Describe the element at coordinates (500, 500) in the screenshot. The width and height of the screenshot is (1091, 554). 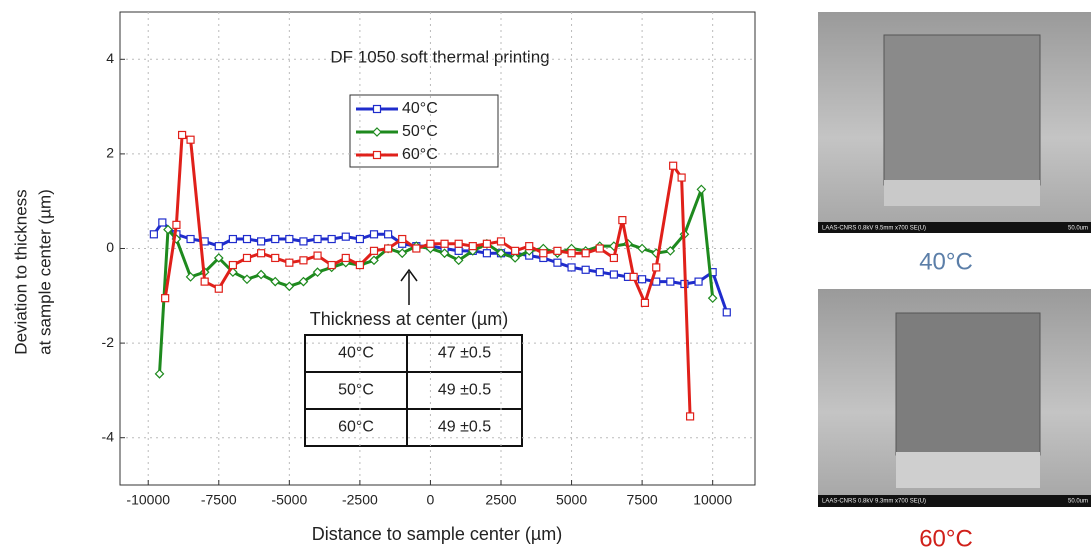
I see `x-tick-label: 2500` at that location.